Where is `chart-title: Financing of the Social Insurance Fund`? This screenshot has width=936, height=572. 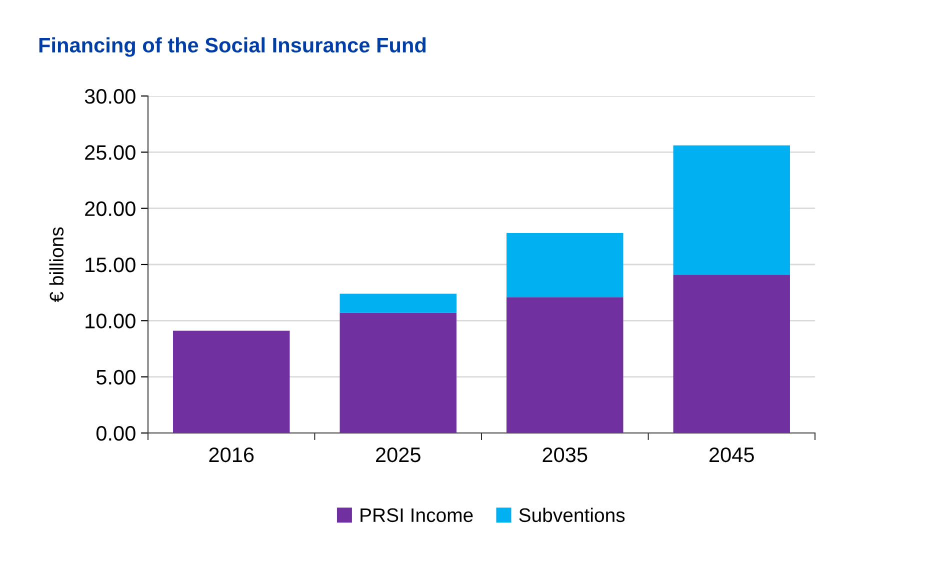 chart-title: Financing of the Social Insurance Fund is located at coordinates (232, 47).